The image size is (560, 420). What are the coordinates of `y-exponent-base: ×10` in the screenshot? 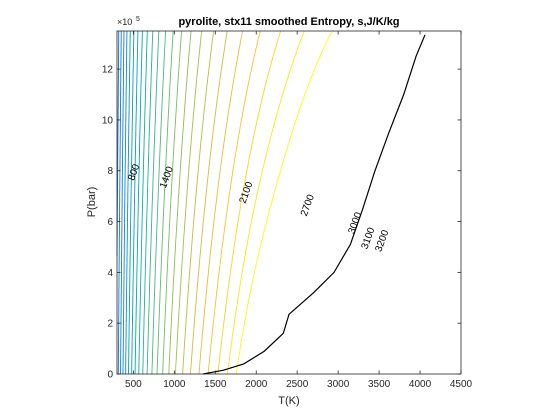 It's located at (124, 22).